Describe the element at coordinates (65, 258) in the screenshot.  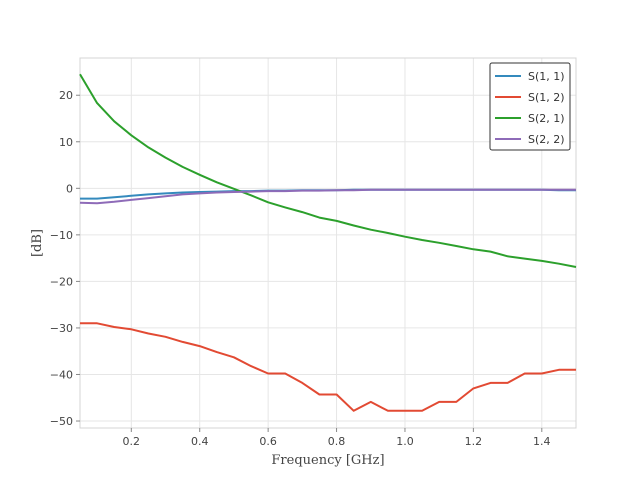
I see `y-axis-ticks: 20 10 0 −10 −20 −30 −40 −50` at that location.